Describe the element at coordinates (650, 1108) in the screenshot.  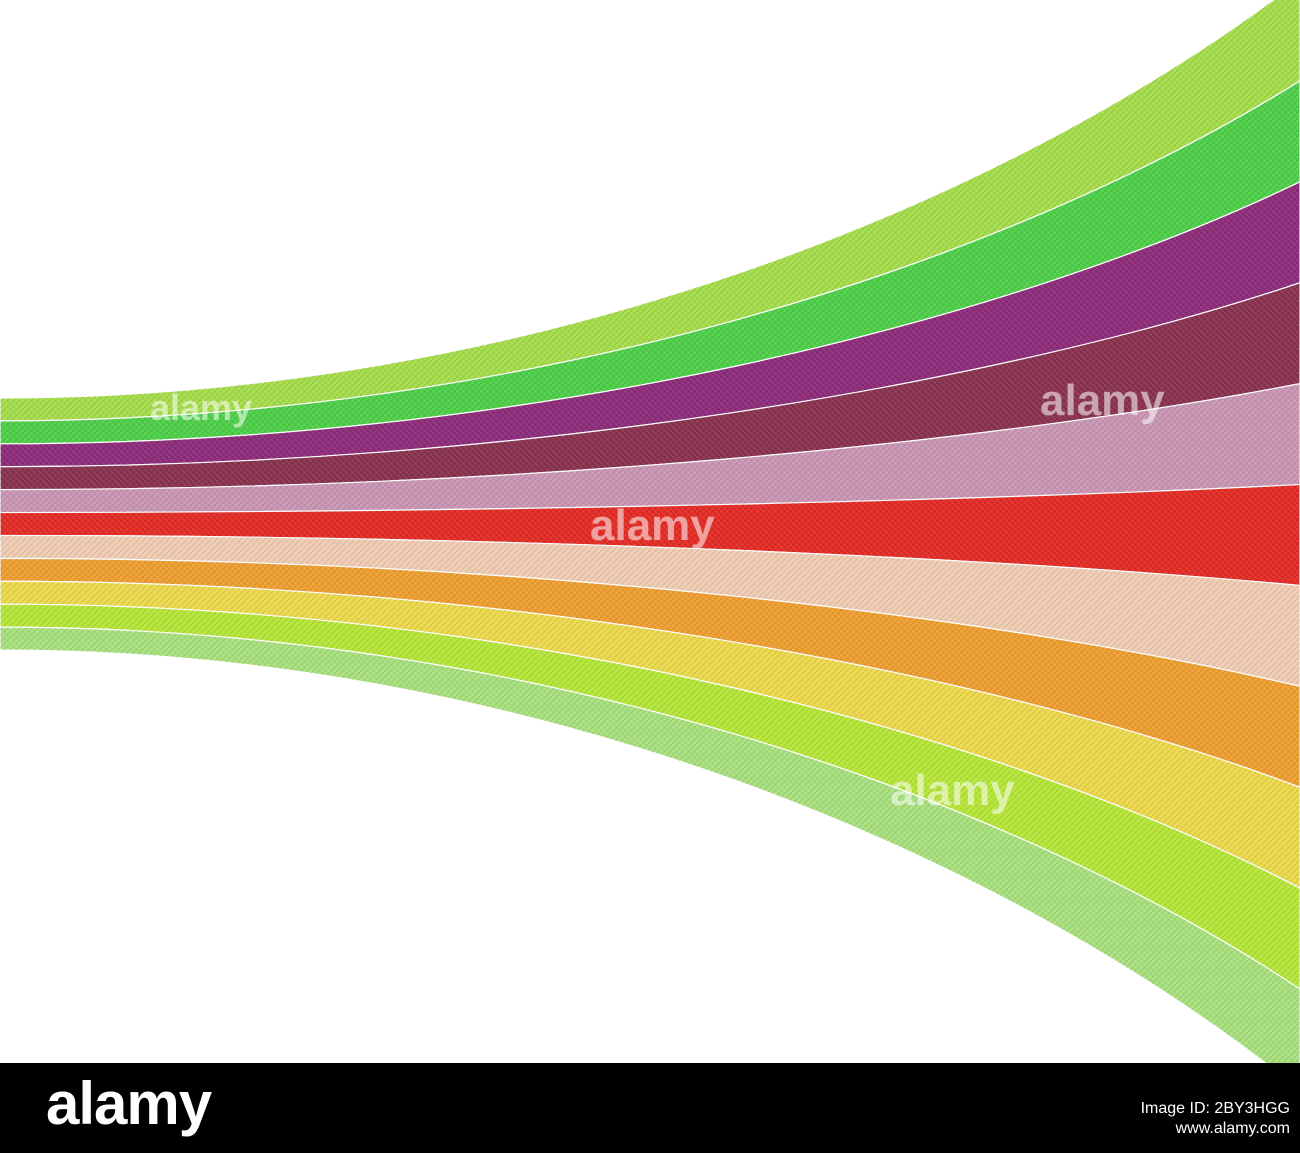
I see `stock-footer-bar: alamy Image ID: 2BY3HGG www.alamy.com` at that location.